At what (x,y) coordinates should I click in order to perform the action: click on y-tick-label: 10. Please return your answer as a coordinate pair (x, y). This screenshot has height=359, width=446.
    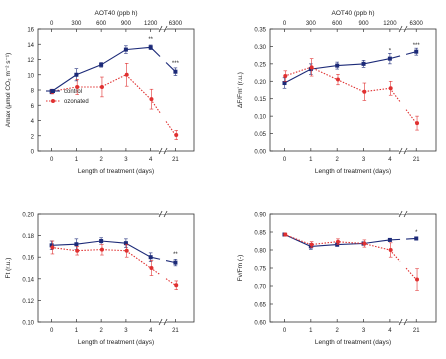
    Looking at the image, I should click on (30, 76).